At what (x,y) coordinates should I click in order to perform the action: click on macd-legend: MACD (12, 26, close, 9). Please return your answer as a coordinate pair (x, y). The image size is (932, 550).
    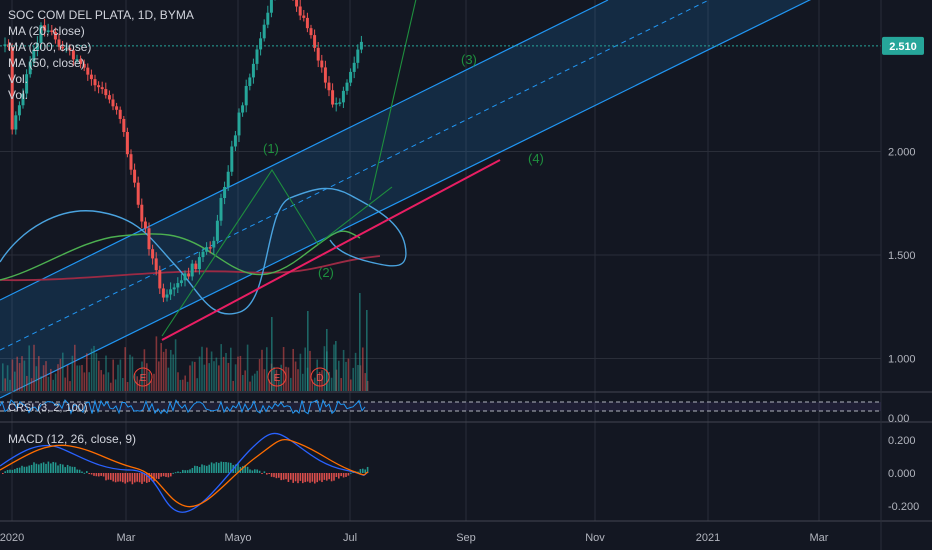
    Looking at the image, I should click on (72, 439).